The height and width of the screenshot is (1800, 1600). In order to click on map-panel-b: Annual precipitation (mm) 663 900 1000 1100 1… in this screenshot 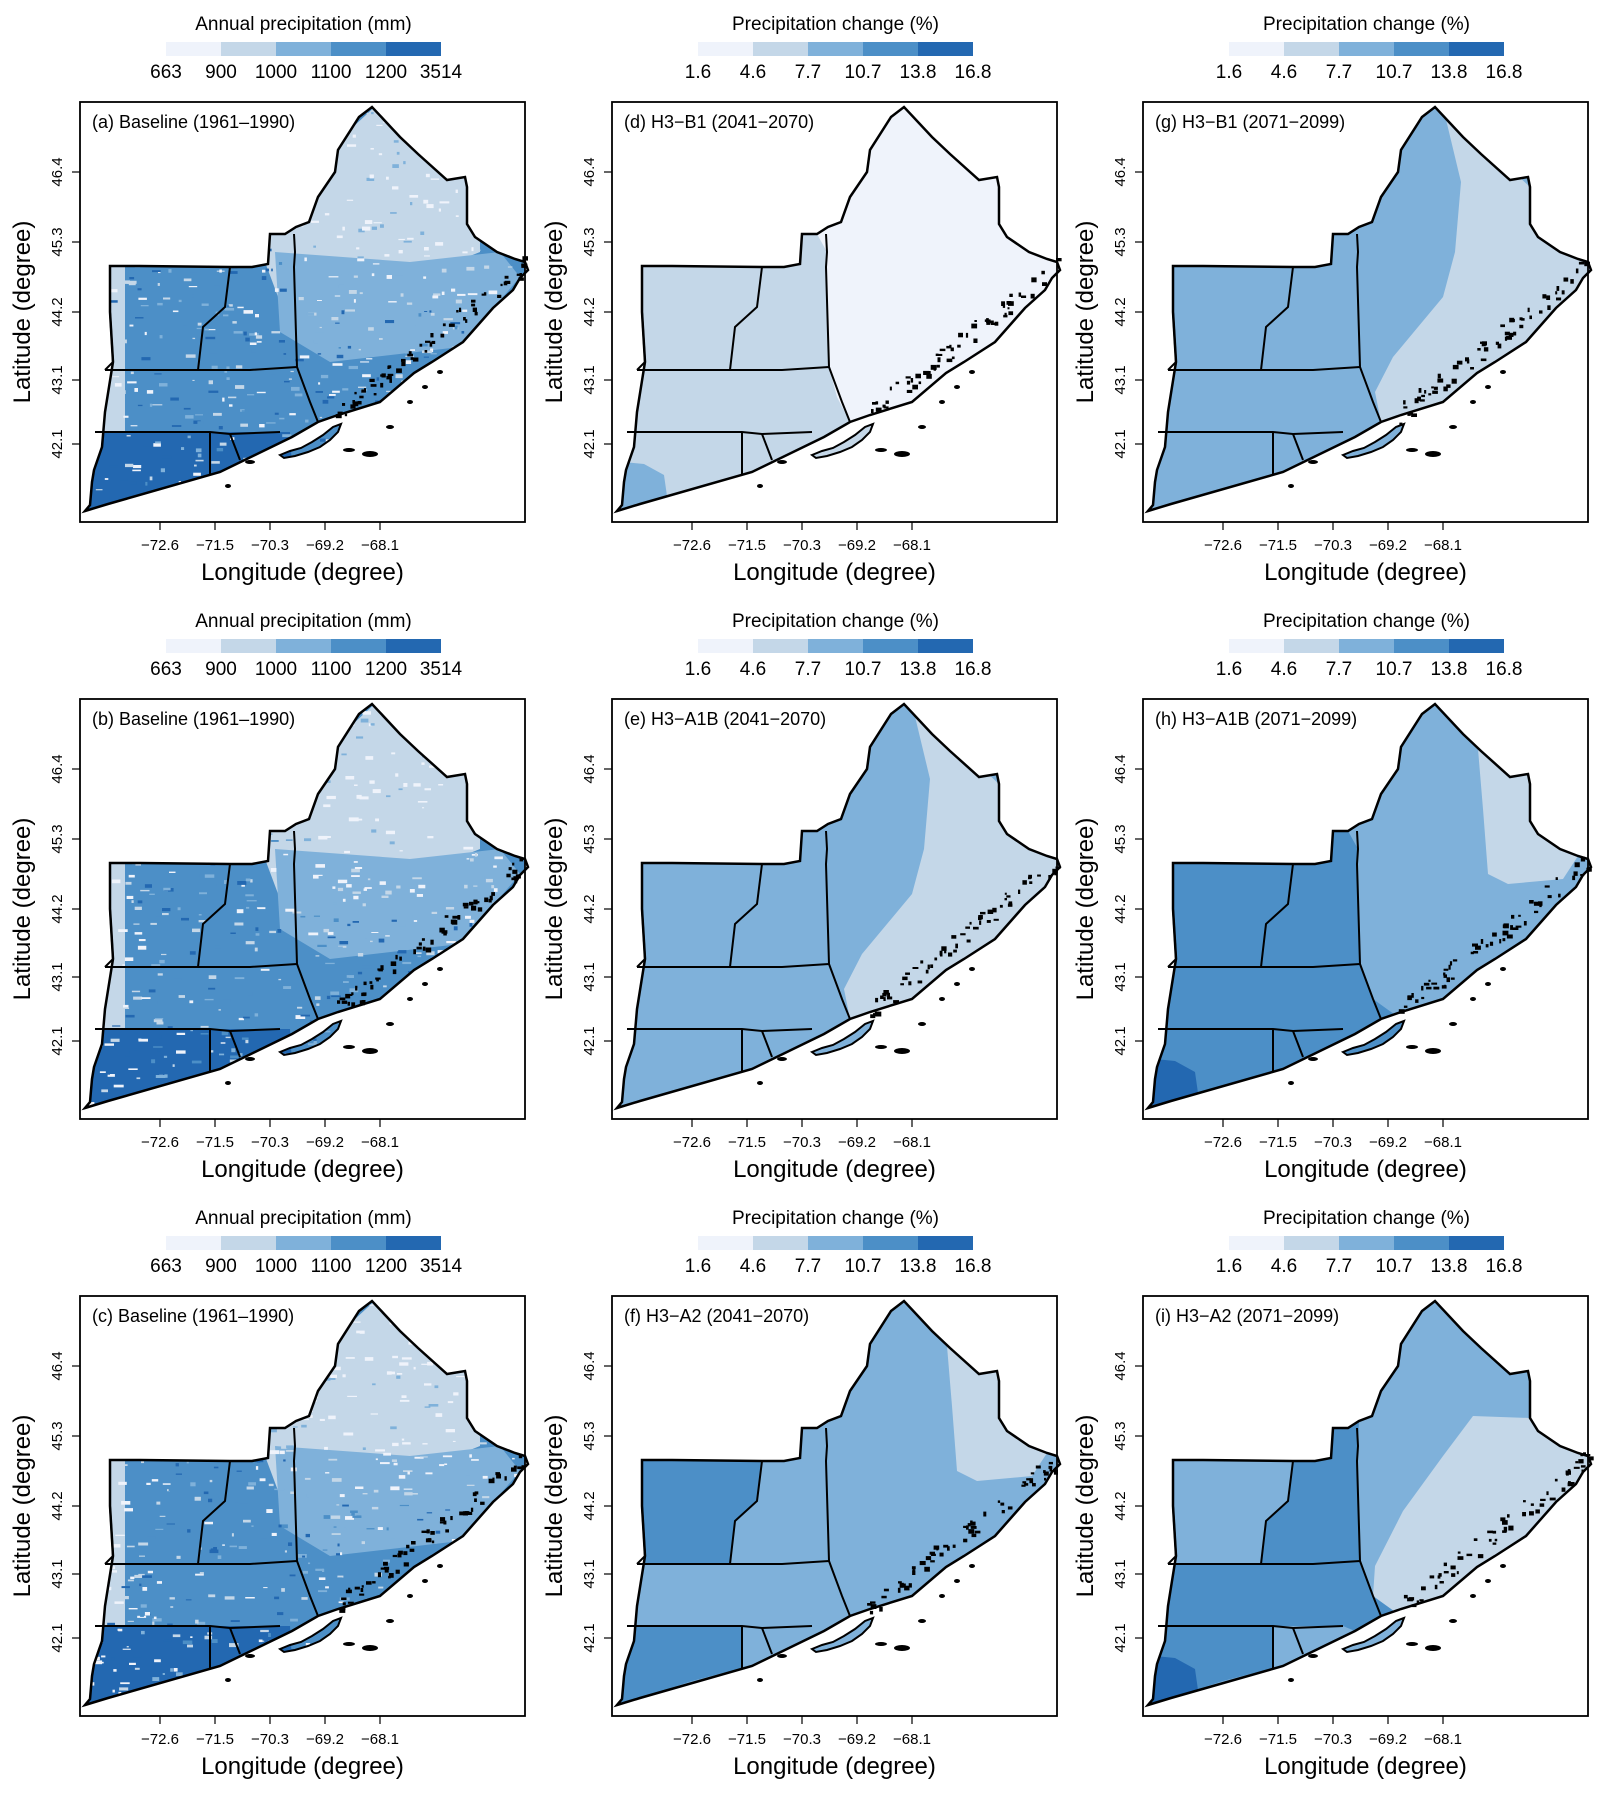, I will do `click(269, 897)`.